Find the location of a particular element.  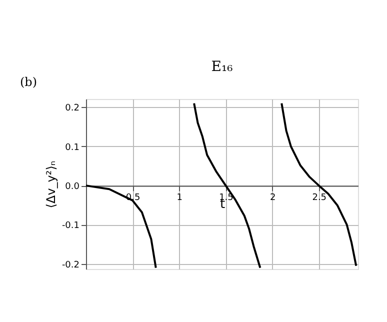

y-axis-title: ⟨Δv_y²⟩ₙ is located at coordinates (51, 184).